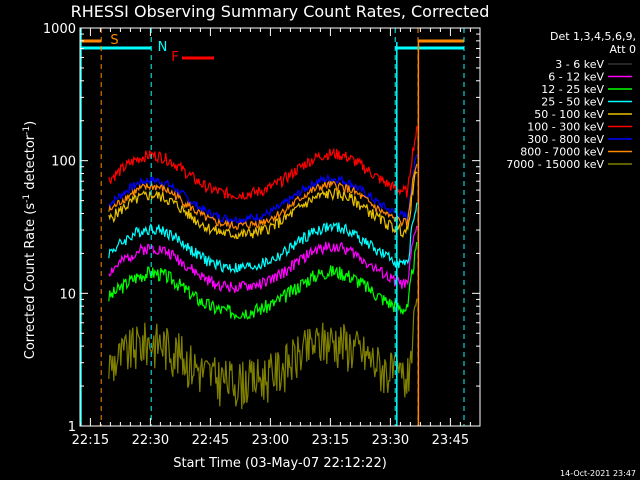  Describe the element at coordinates (572, 102) in the screenshot. I see `legend-entry-label: 25 - 50 keV` at that location.